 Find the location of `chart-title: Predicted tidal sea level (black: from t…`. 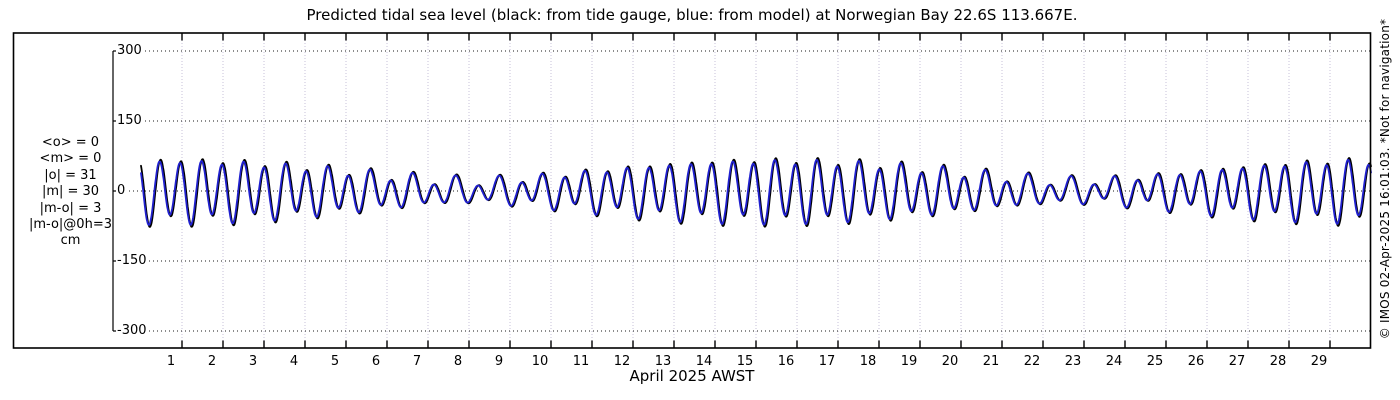

chart-title: Predicted tidal sea level (black: from t… is located at coordinates (692, 15).